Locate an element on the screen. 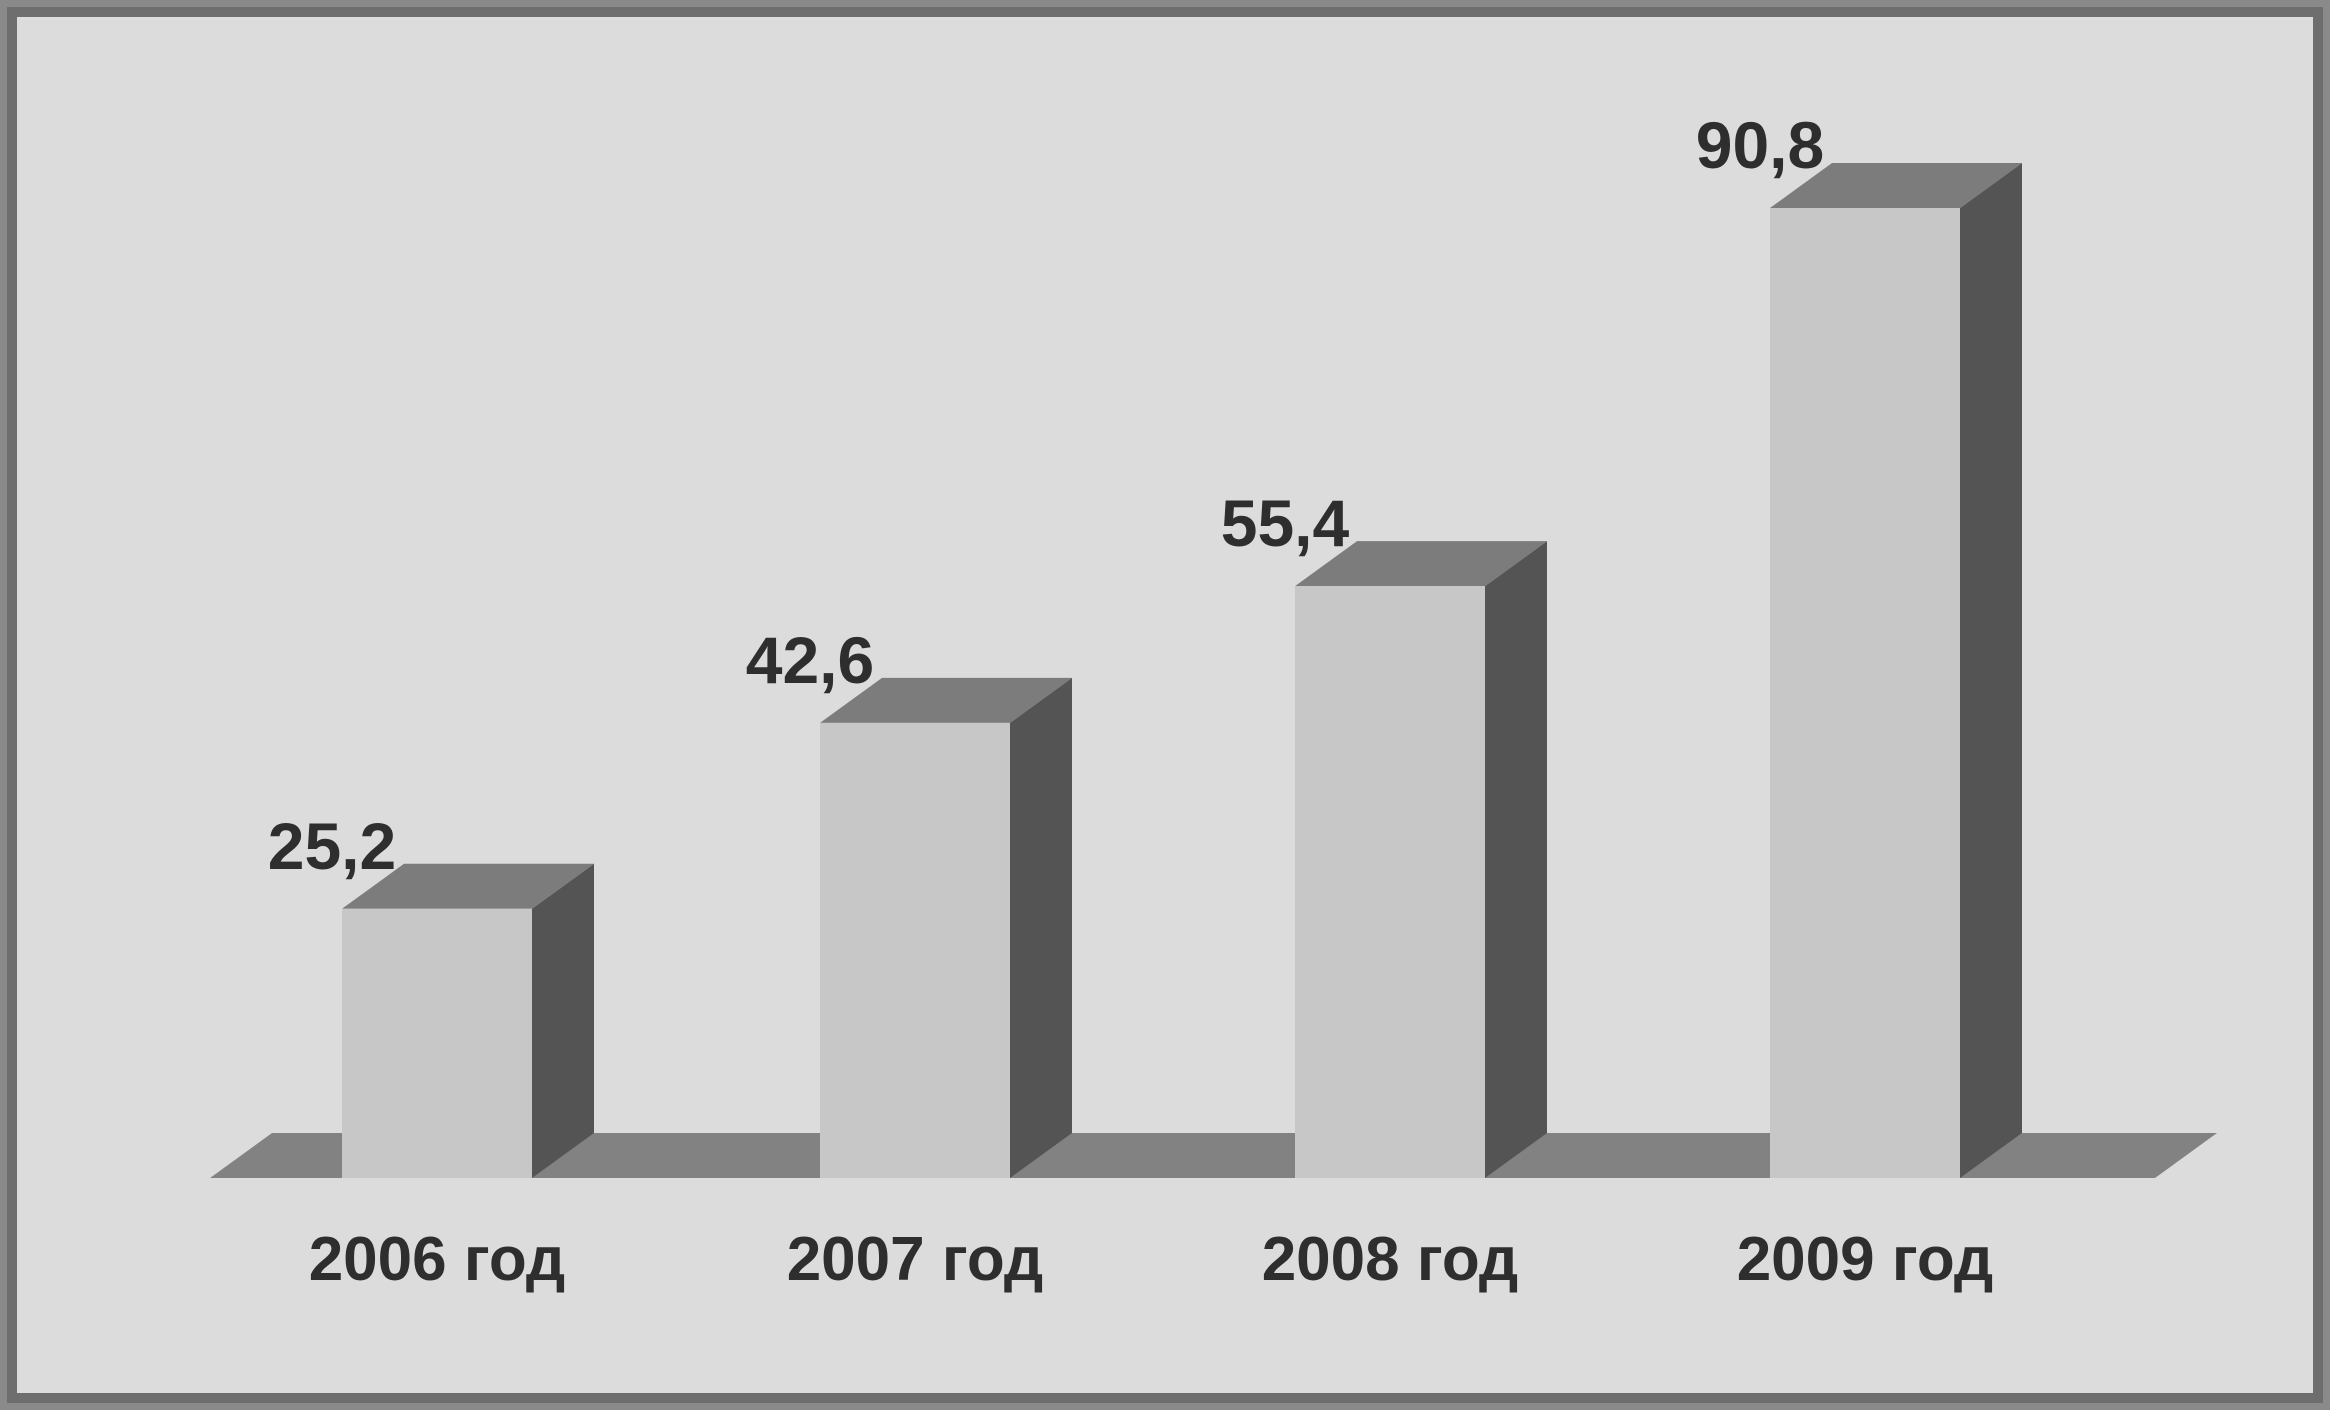  floor-strip is located at coordinates (1213, 1155).